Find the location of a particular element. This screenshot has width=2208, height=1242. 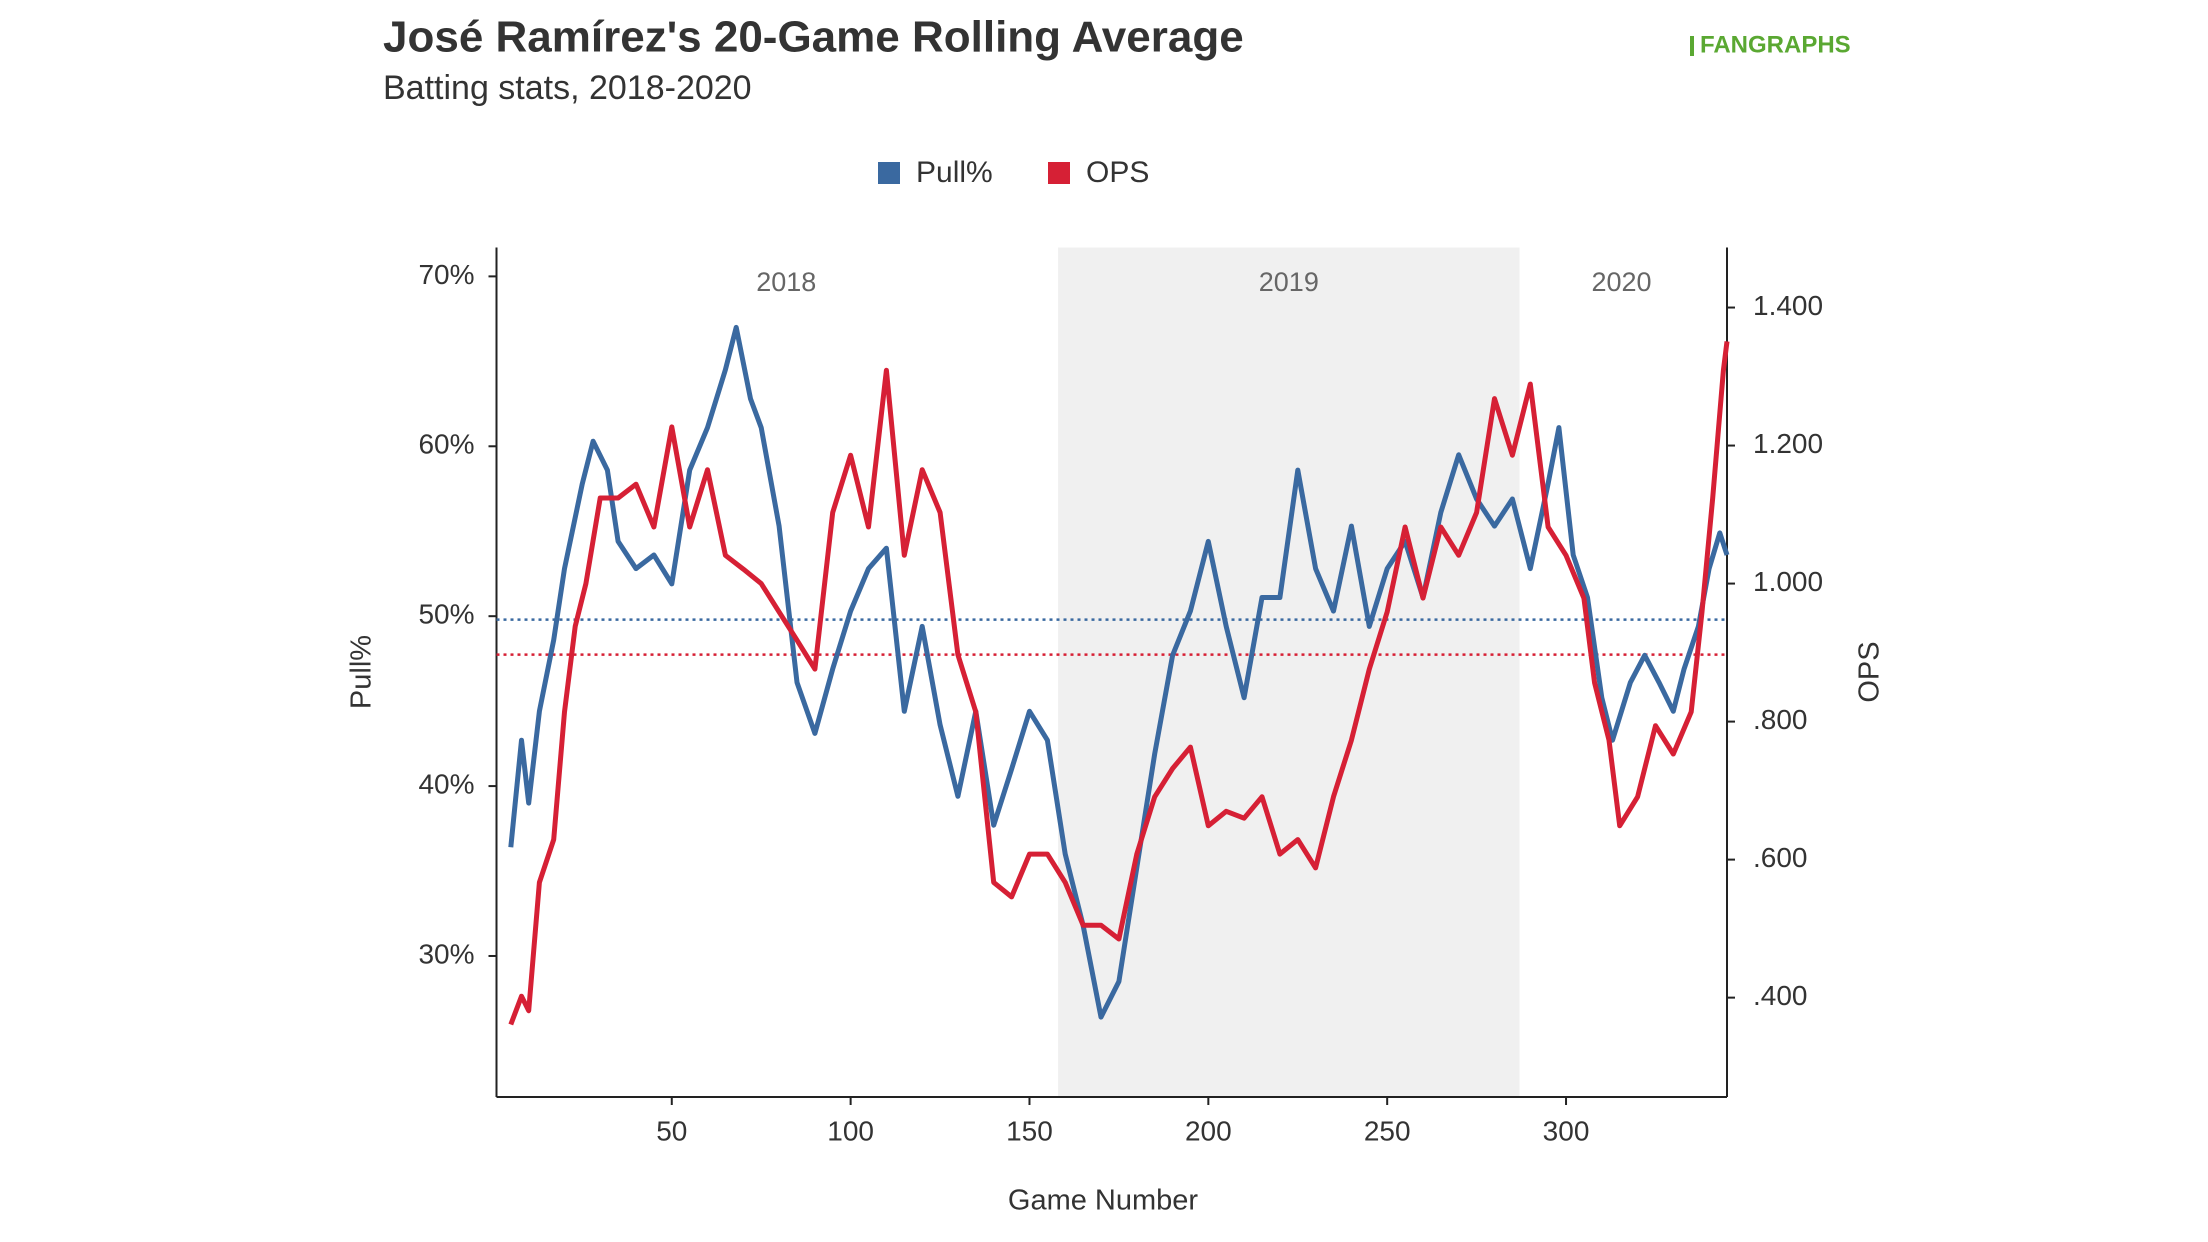

y2-tick-label: .400 is located at coordinates (1780, 995).